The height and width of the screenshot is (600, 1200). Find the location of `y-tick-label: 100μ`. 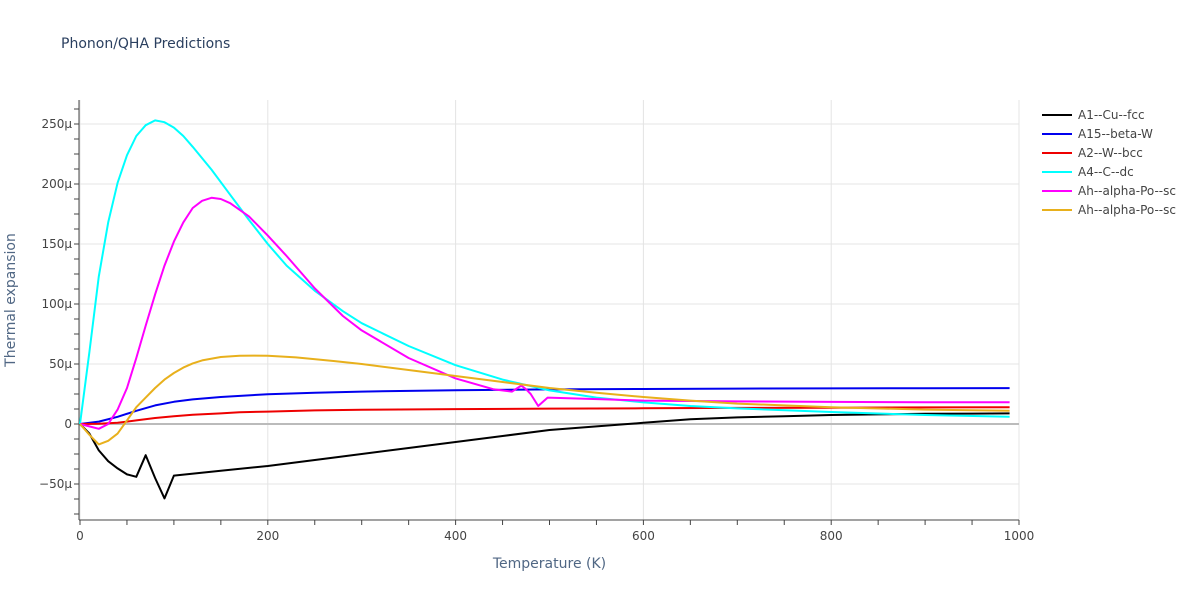

y-tick-label: 100μ is located at coordinates (56, 304).